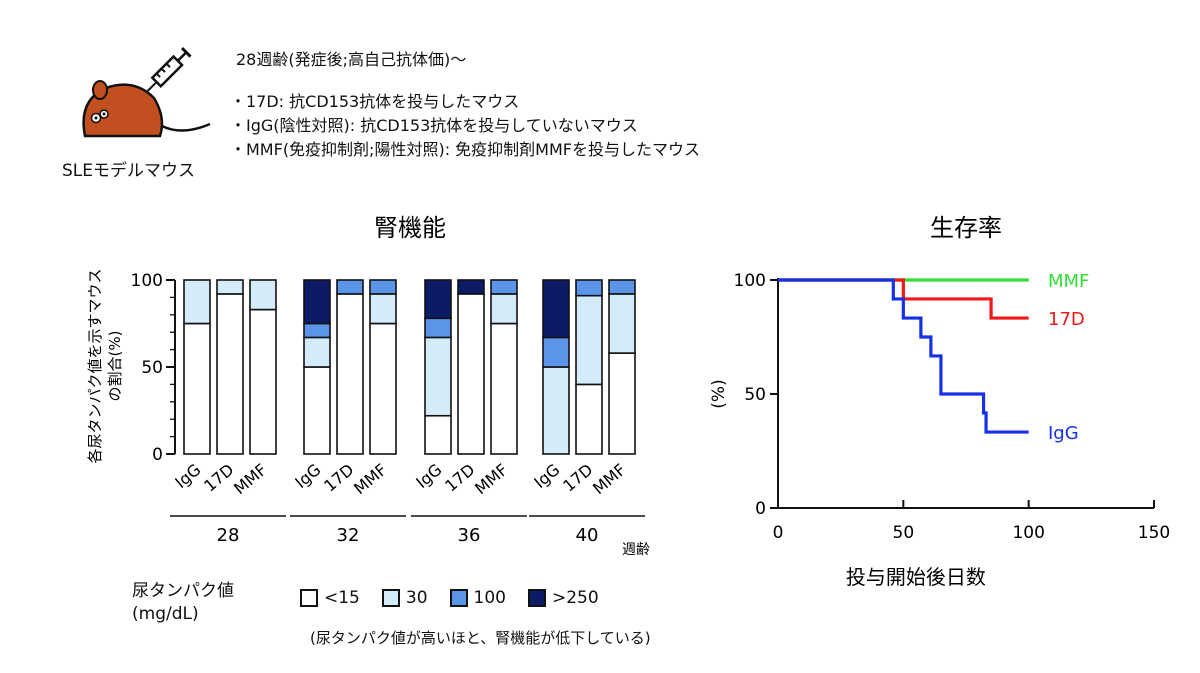 The image size is (1200, 673). What do you see at coordinates (904, 533) in the screenshot?
I see `x-tick-label: 50` at bounding box center [904, 533].